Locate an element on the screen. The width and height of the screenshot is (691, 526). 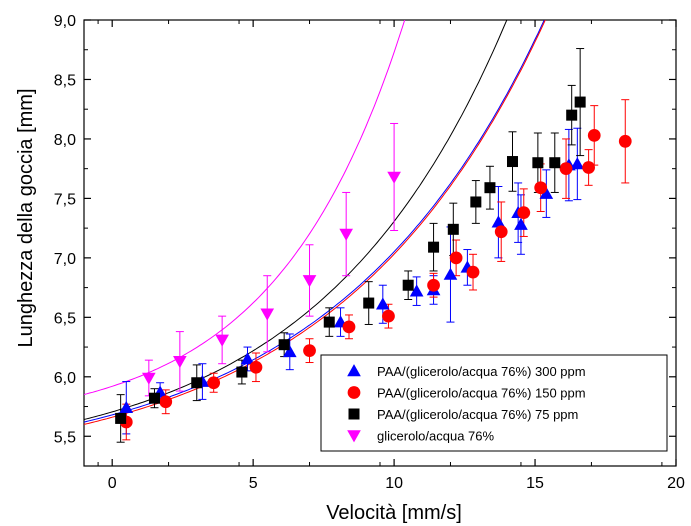
x-tick-label: 15 is located at coordinates (535, 483).